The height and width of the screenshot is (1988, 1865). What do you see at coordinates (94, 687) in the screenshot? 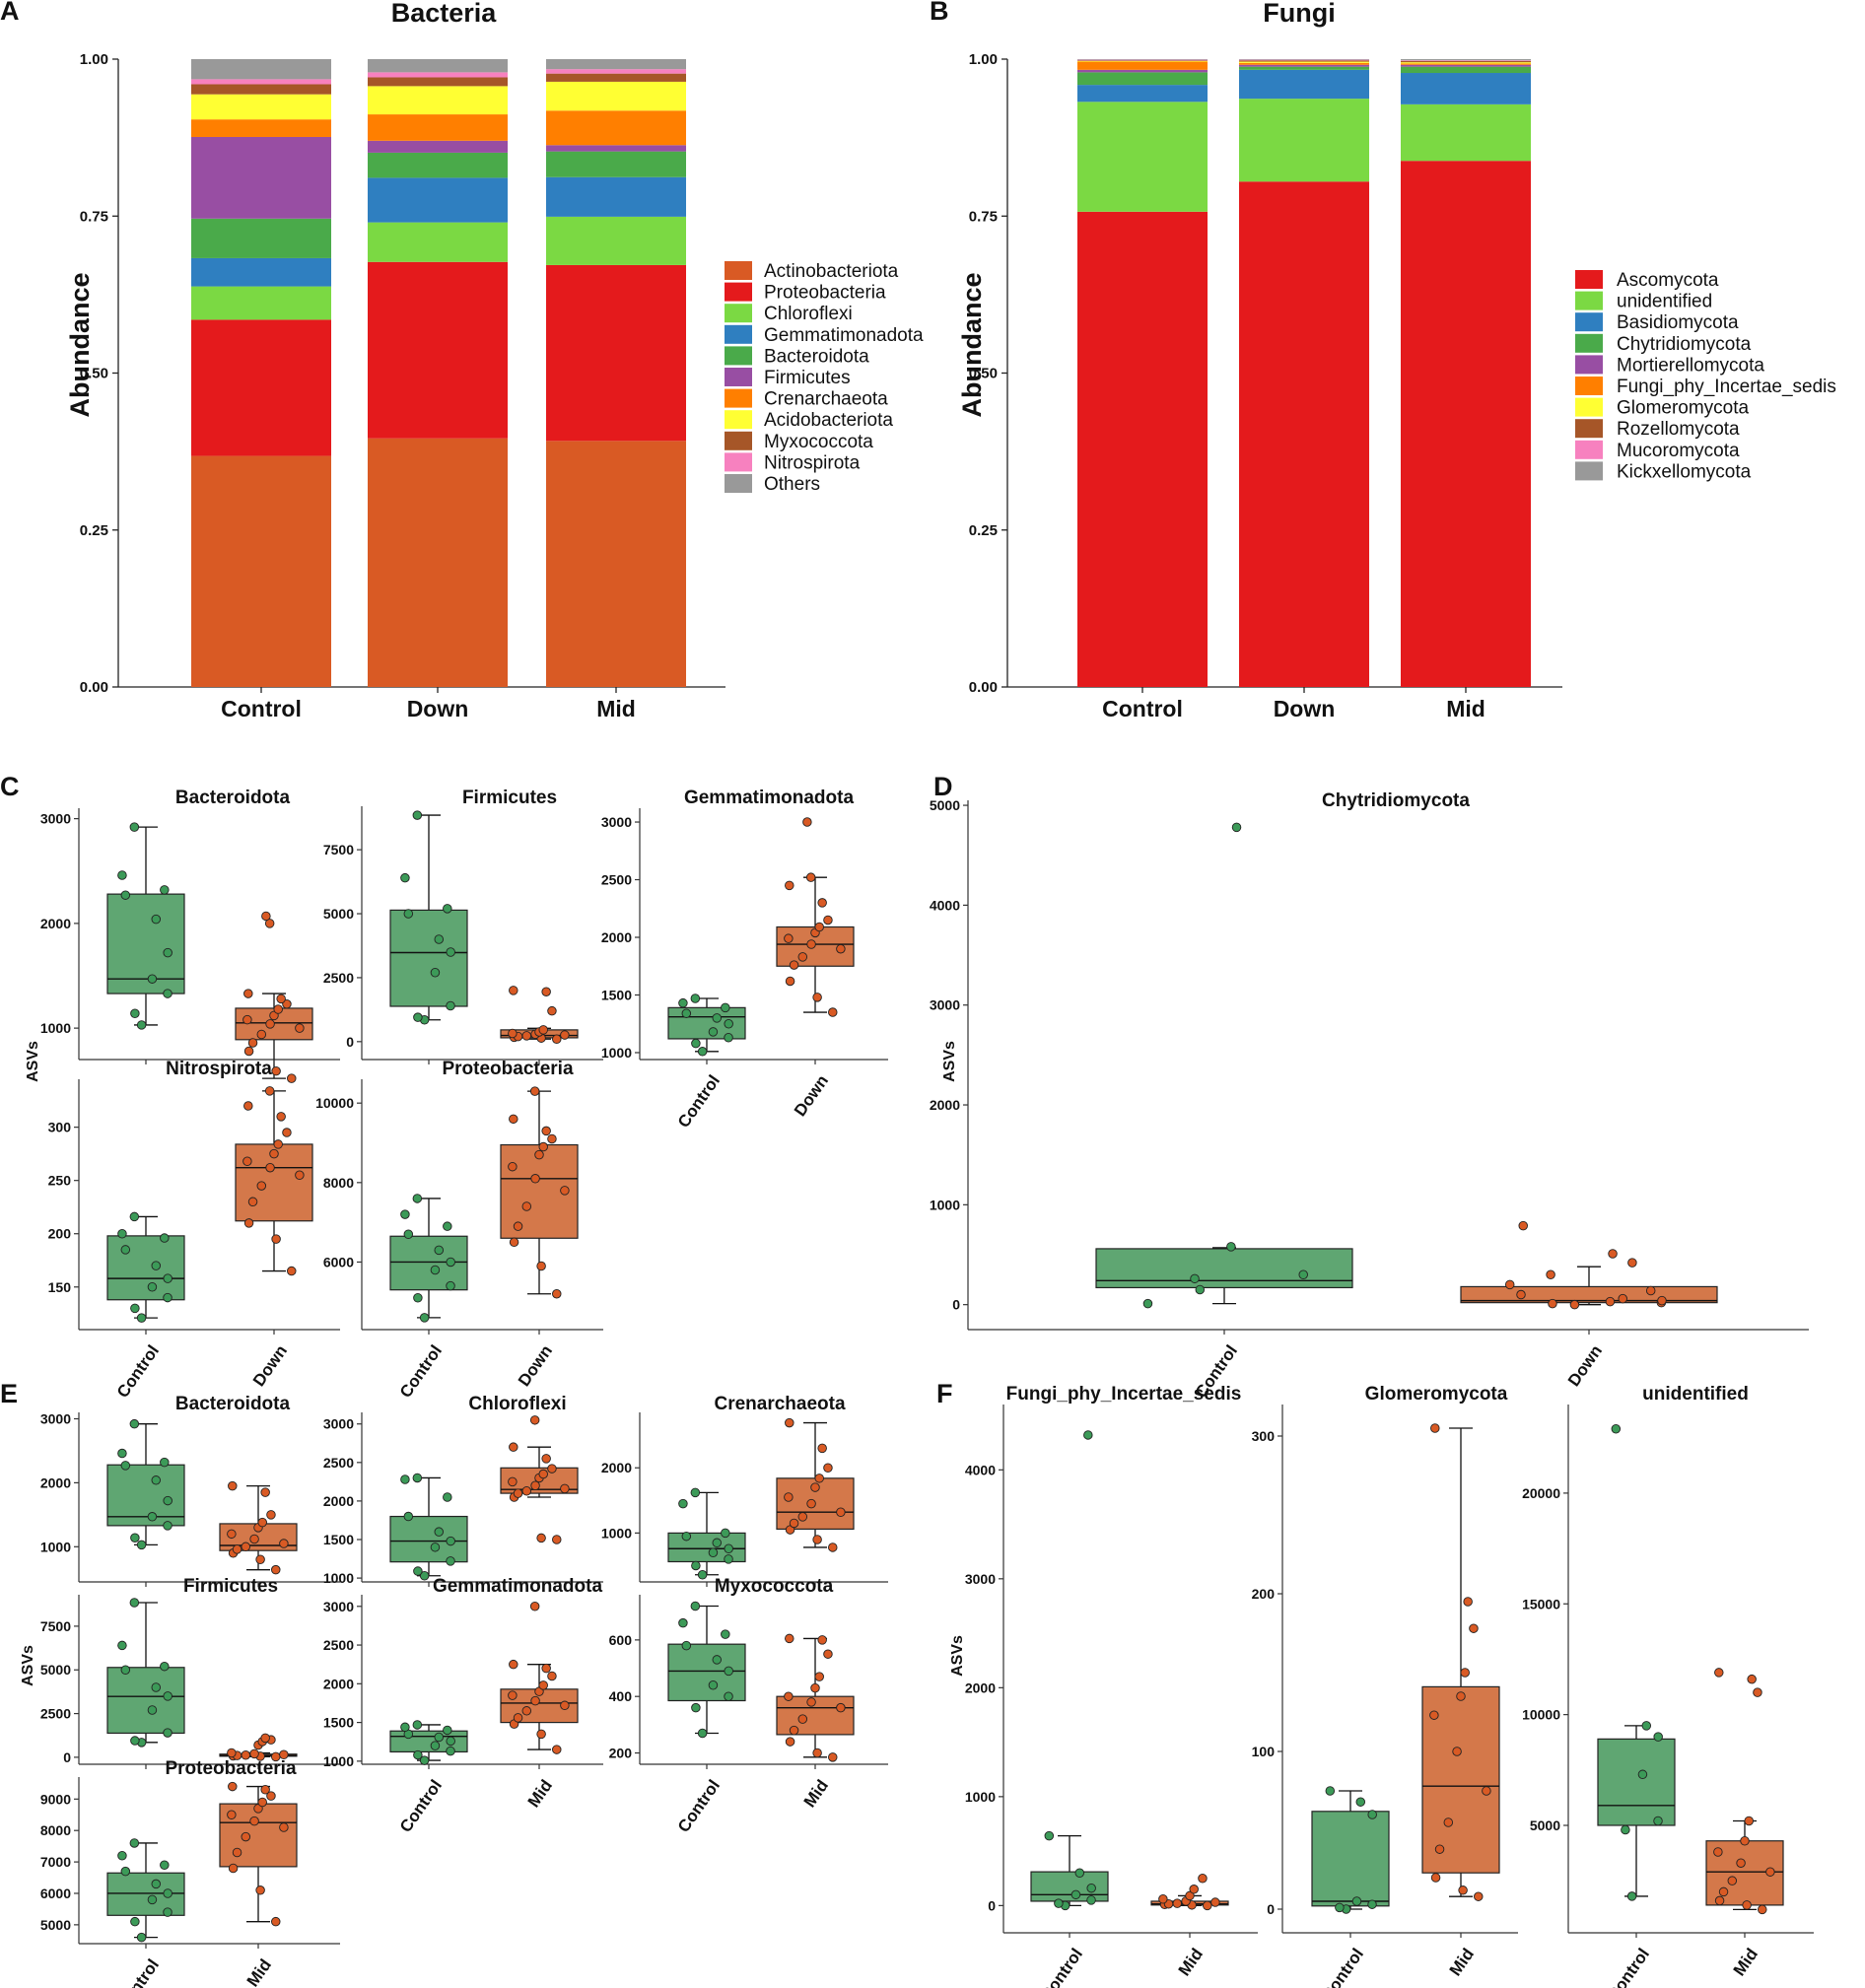
I see `y-tick-label: 0.00` at bounding box center [94, 687].